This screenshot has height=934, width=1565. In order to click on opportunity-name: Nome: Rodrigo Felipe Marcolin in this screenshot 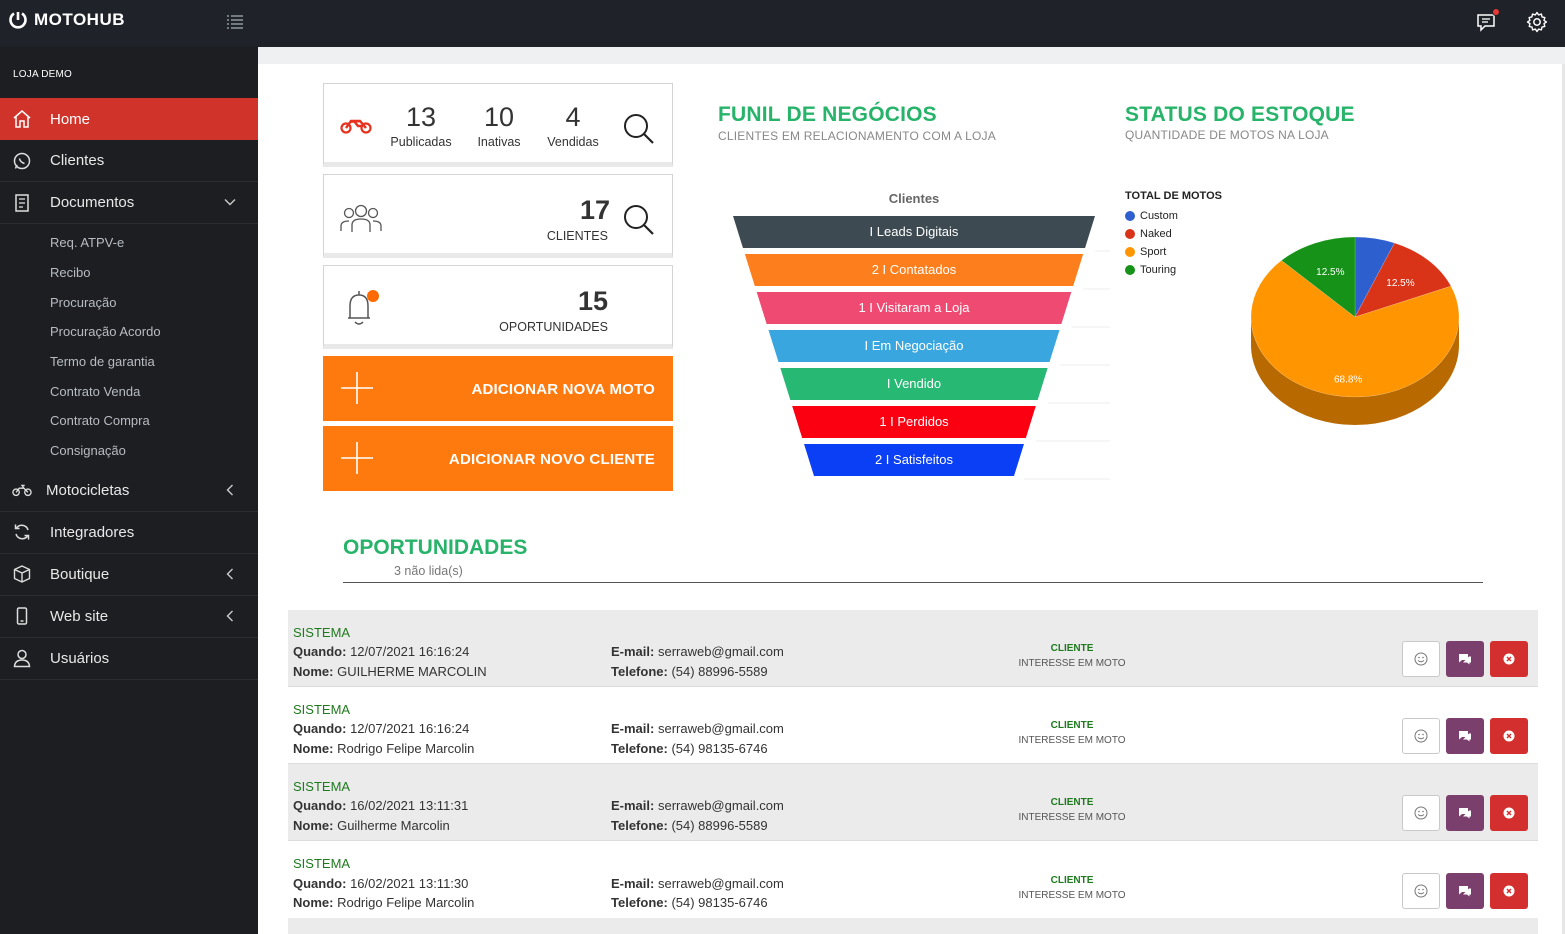, I will do `click(384, 902)`.